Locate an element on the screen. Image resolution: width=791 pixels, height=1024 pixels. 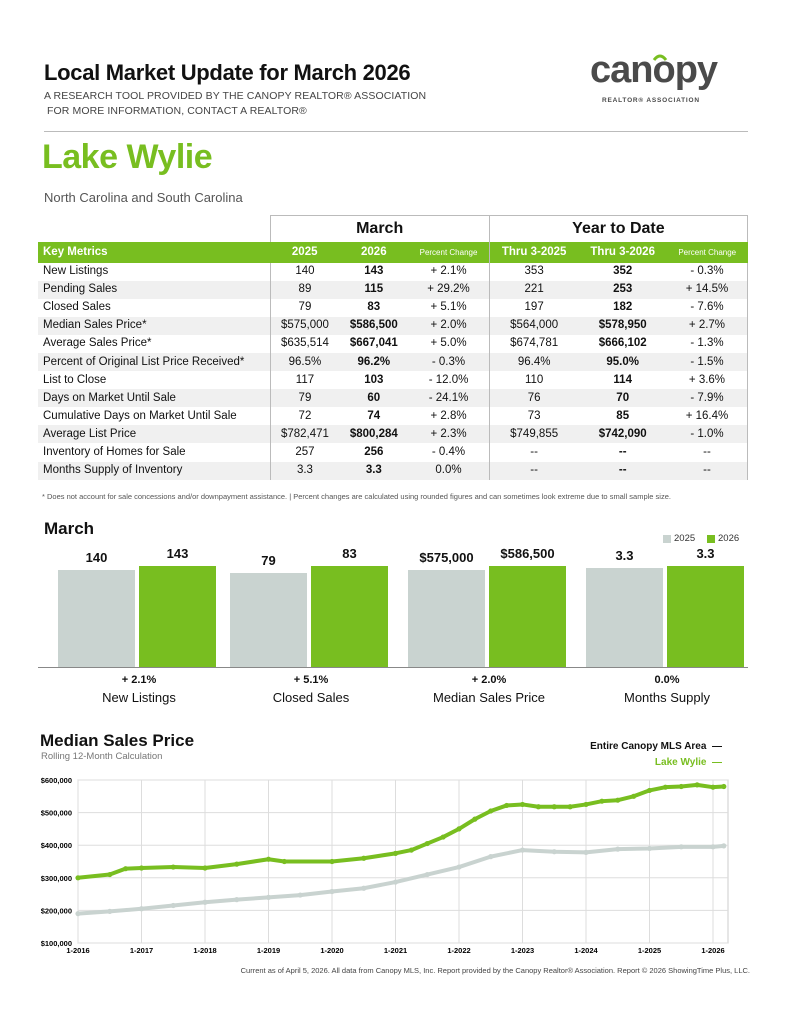
metric-value: - 12.0% is located at coordinates (448, 379).